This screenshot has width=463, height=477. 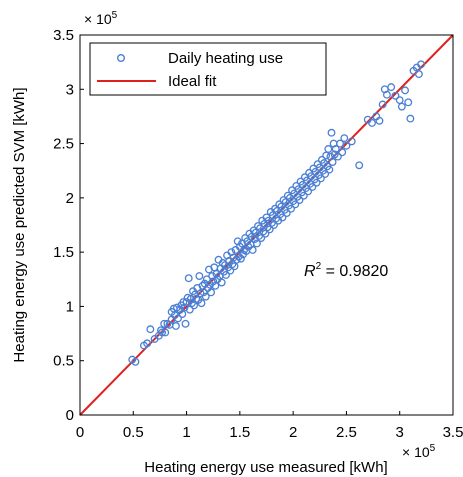 What do you see at coordinates (63, 35) in the screenshot?
I see `y-tick-label: 3.5` at bounding box center [63, 35].